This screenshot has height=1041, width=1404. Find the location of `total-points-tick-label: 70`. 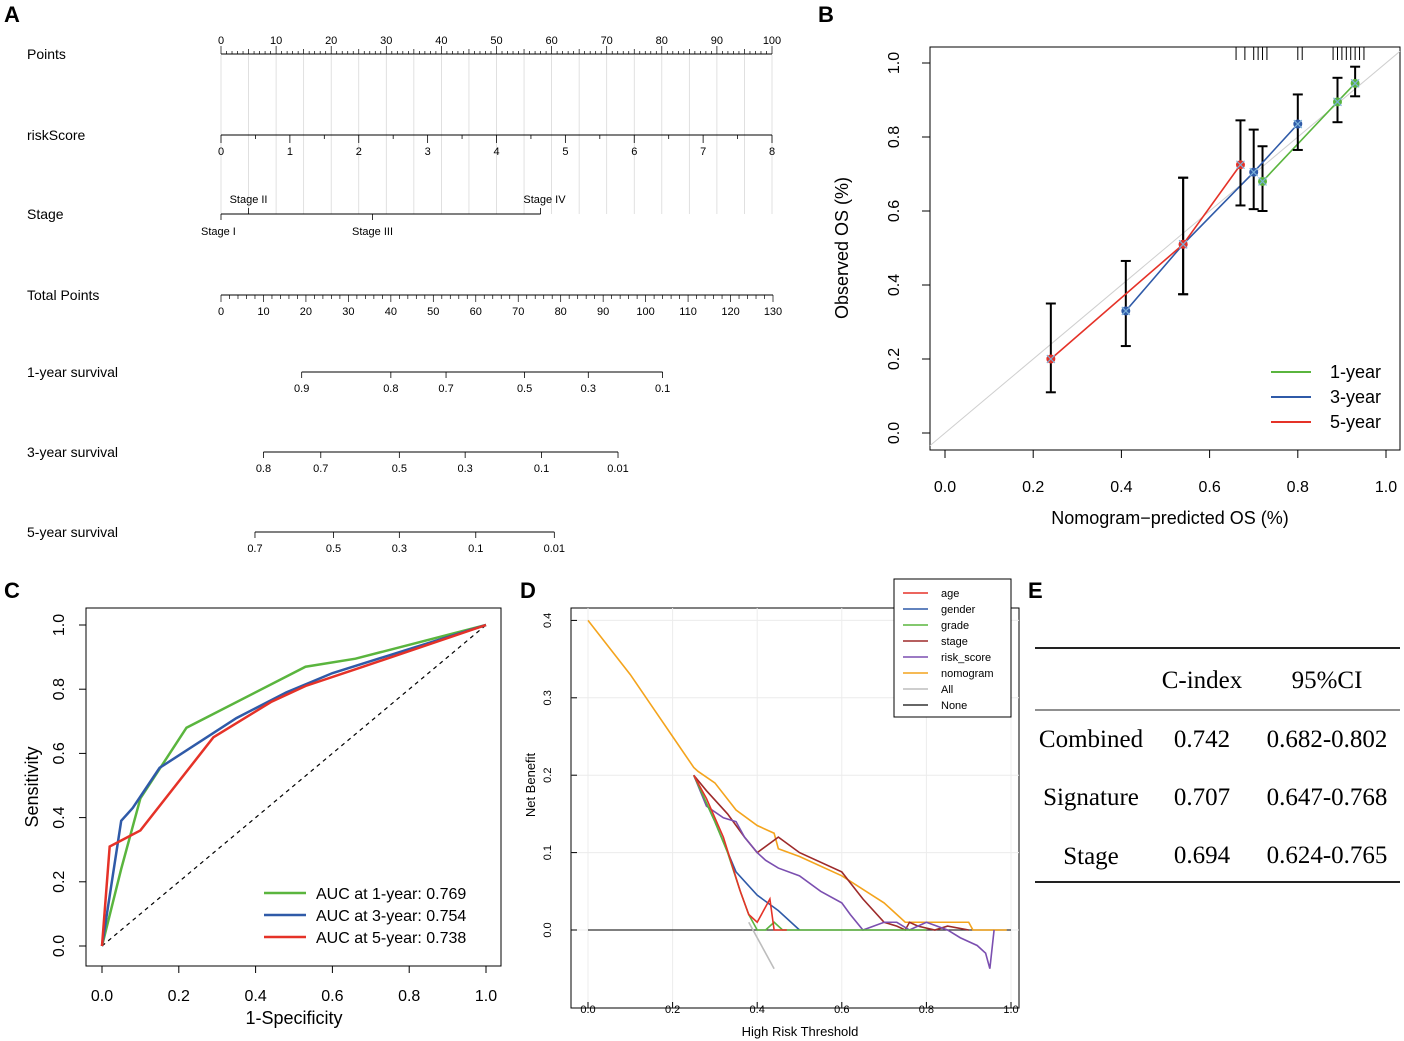

total-points-tick-label: 70 is located at coordinates (518, 312).